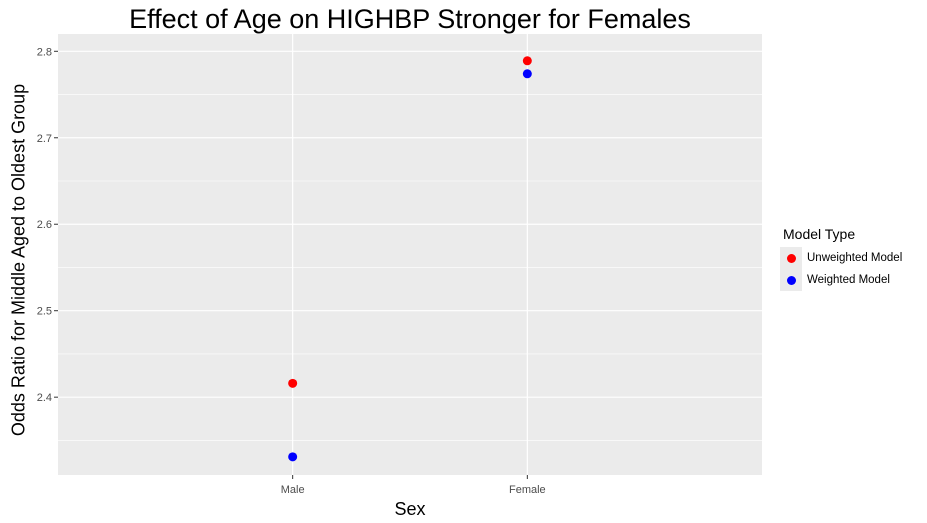 Image resolution: width=927 pixels, height=523 pixels. What do you see at coordinates (44, 312) in the screenshot?
I see `y-tick-label: 2.5` at bounding box center [44, 312].